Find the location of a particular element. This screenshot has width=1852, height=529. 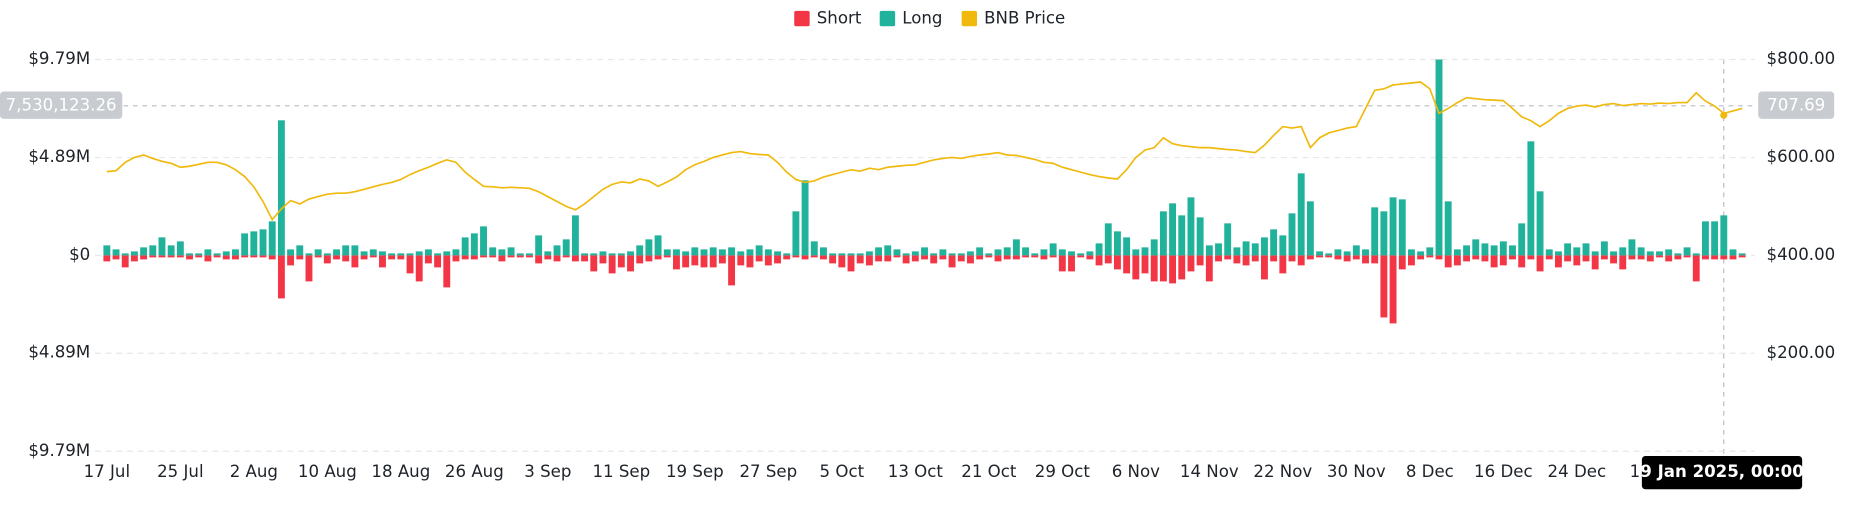

y-tick-label: $9.79M is located at coordinates (59, 450).